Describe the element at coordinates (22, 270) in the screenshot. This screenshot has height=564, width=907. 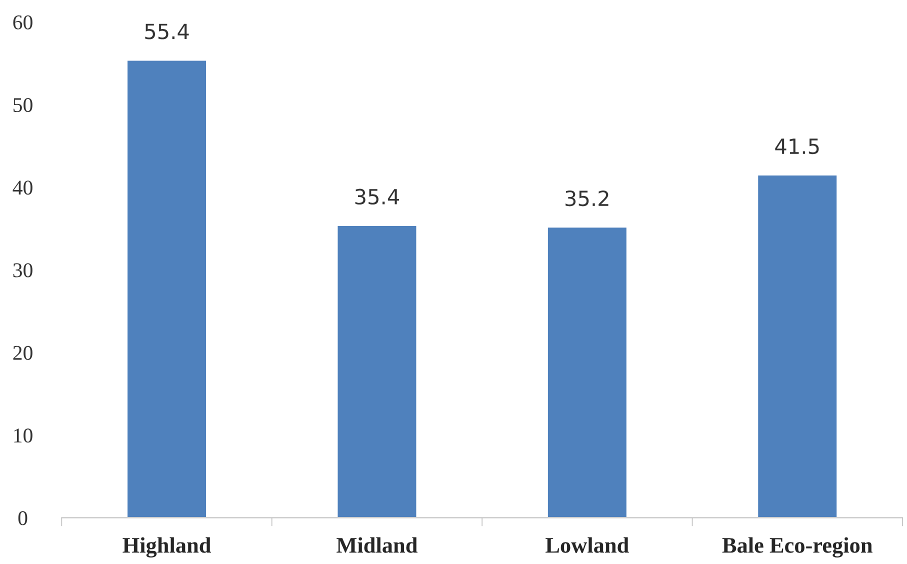
I see `y-tick-label: 30` at that location.